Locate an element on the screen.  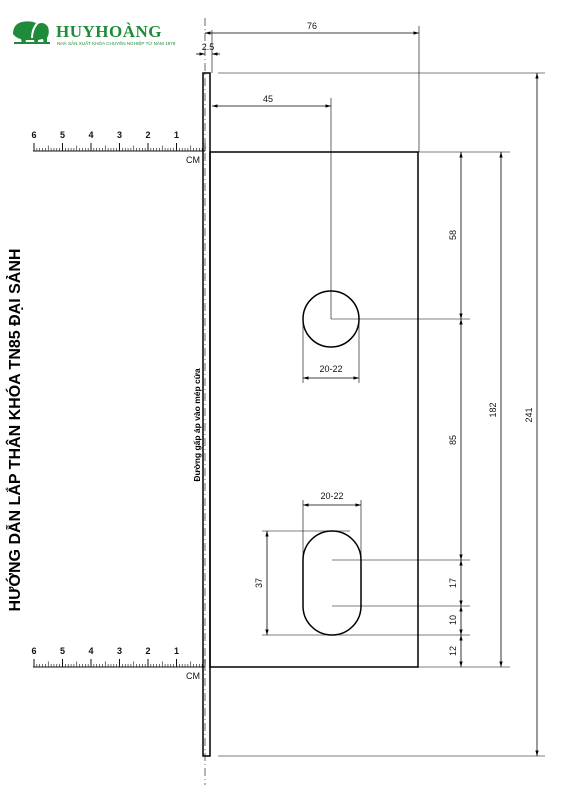
dim-slot-width: 20-22 is located at coordinates (331, 496).